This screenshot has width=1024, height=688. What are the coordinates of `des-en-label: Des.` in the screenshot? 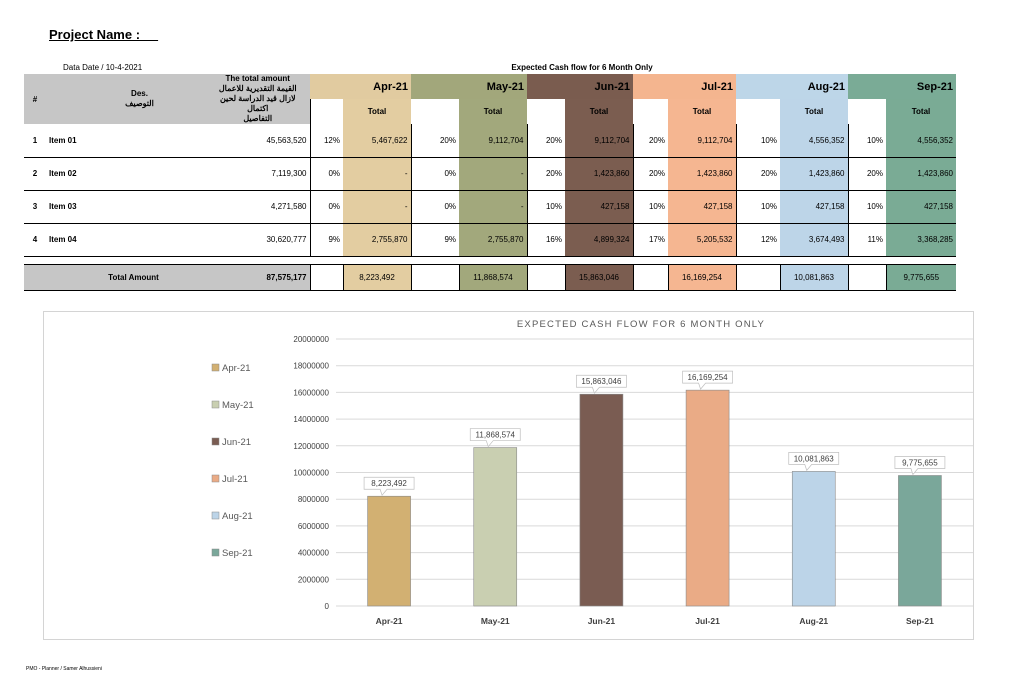 It's located at (139, 93).